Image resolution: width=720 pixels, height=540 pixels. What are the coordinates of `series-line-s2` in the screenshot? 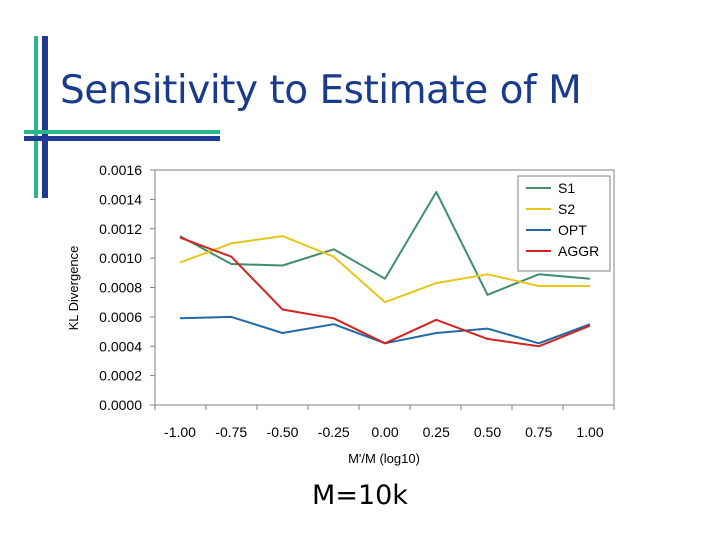 It's located at (384, 269).